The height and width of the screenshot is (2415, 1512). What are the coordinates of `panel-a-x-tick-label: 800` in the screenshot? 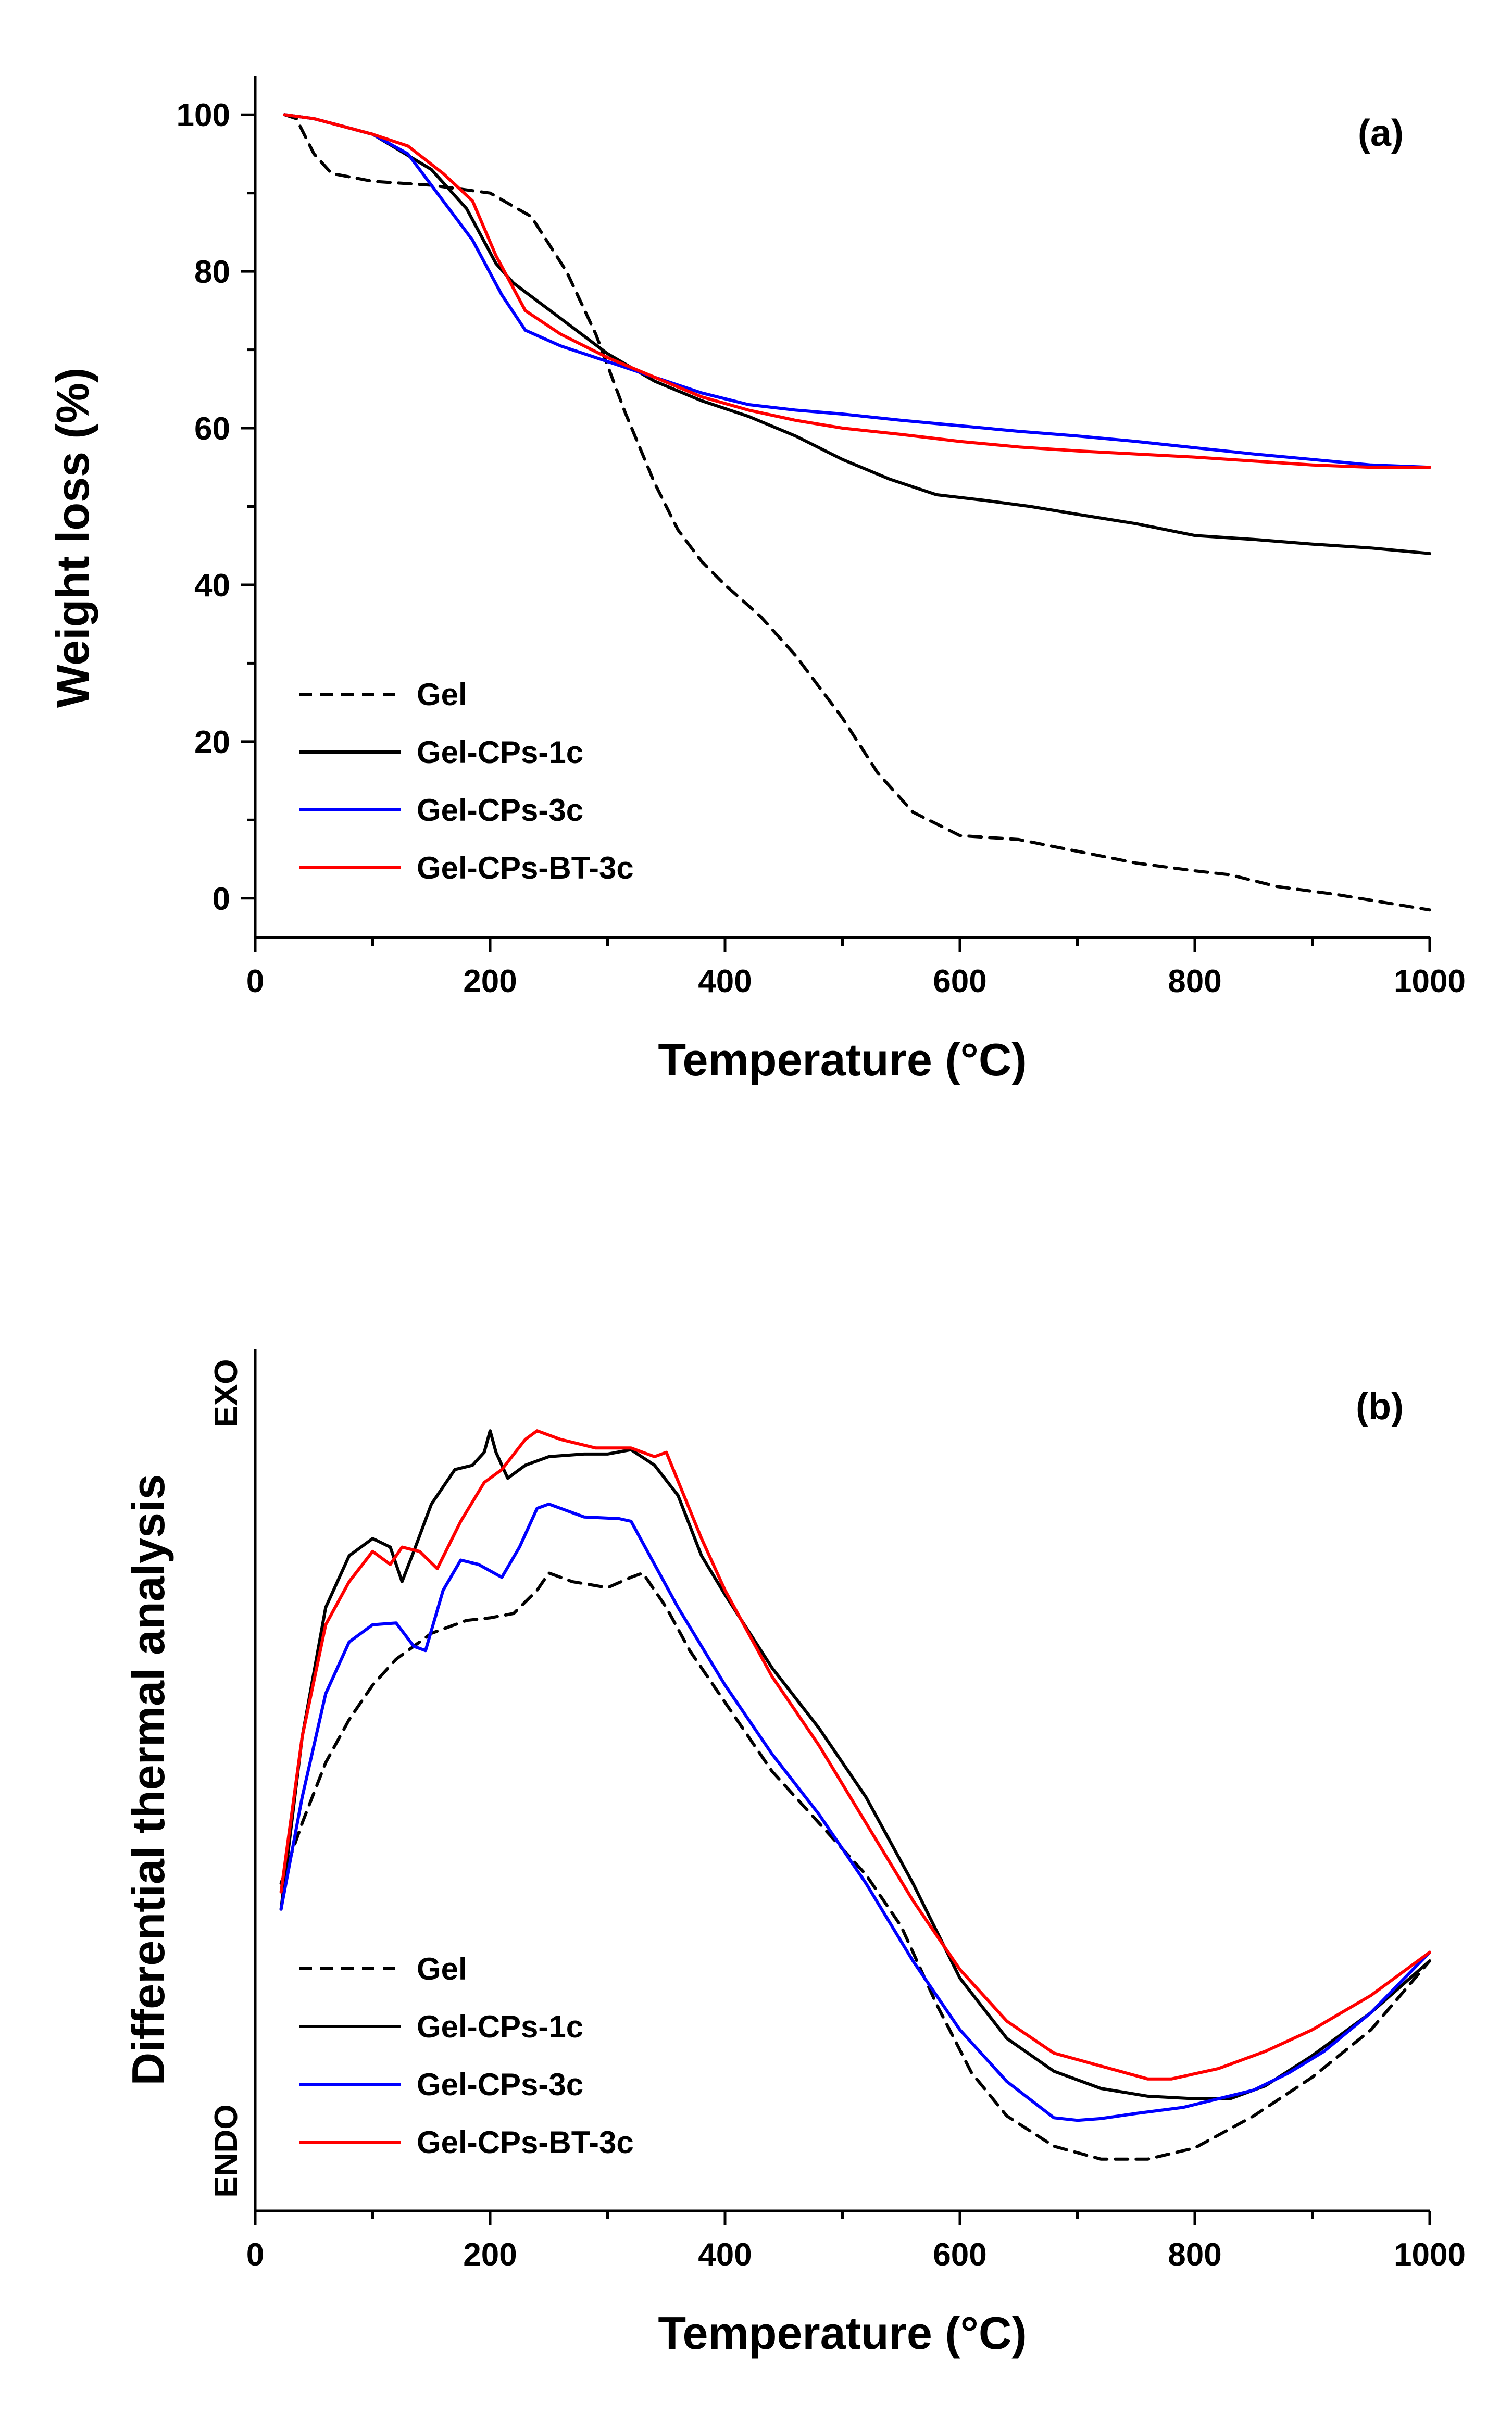 It's located at (1194, 981).